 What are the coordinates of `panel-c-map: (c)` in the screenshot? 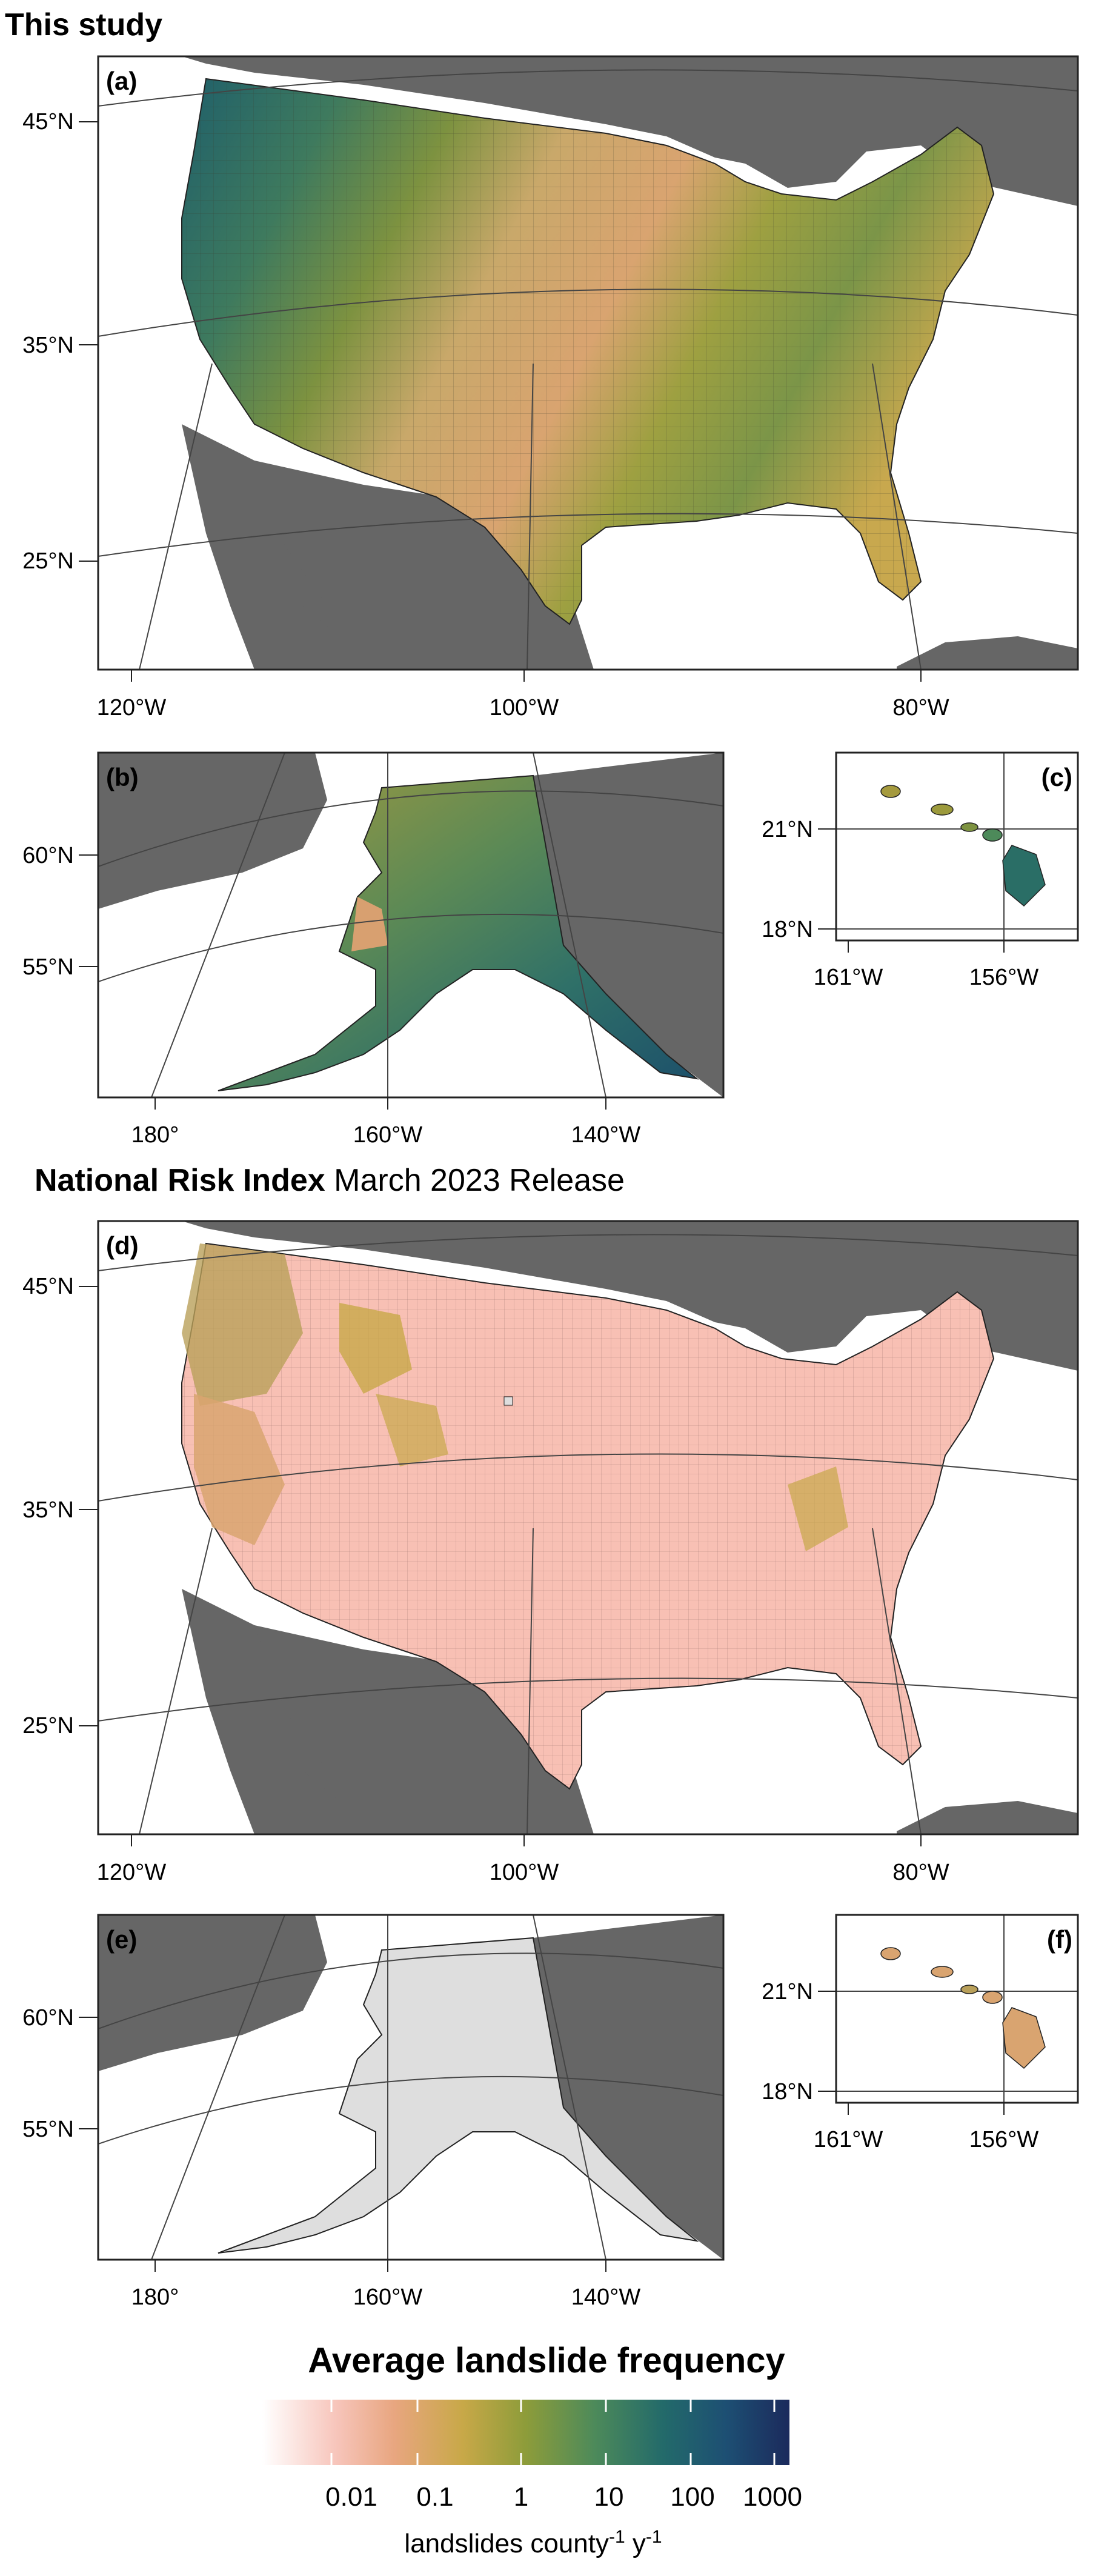 It's located at (957, 846).